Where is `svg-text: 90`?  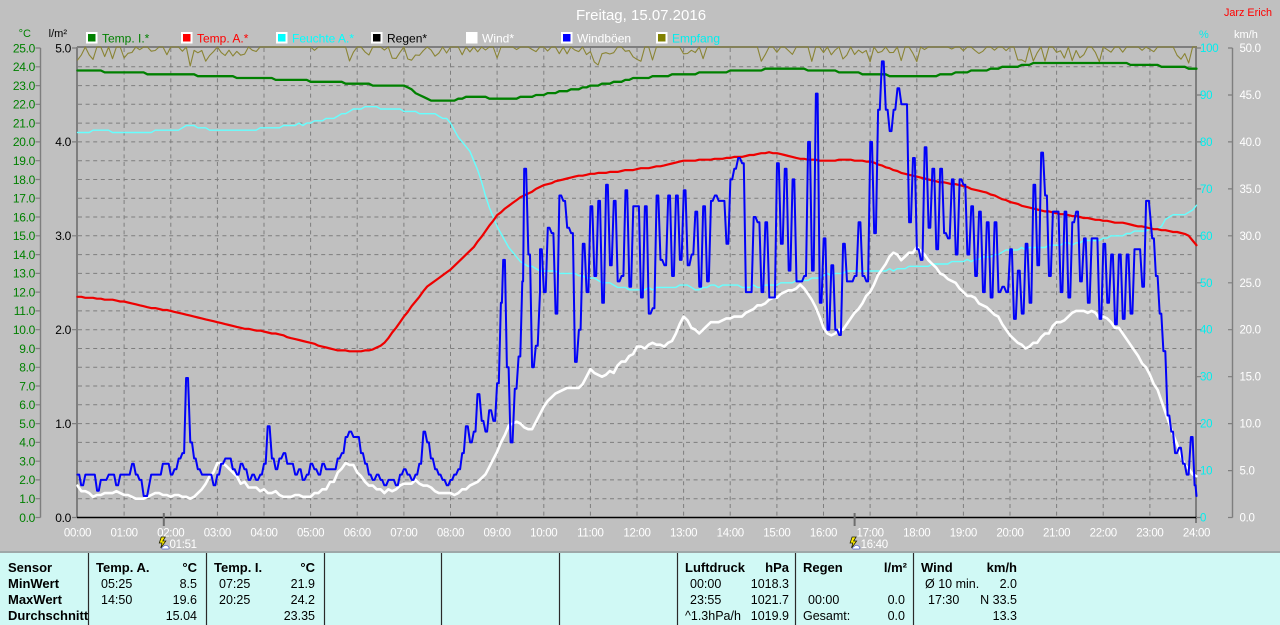 svg-text: 90 is located at coordinates (1206, 96).